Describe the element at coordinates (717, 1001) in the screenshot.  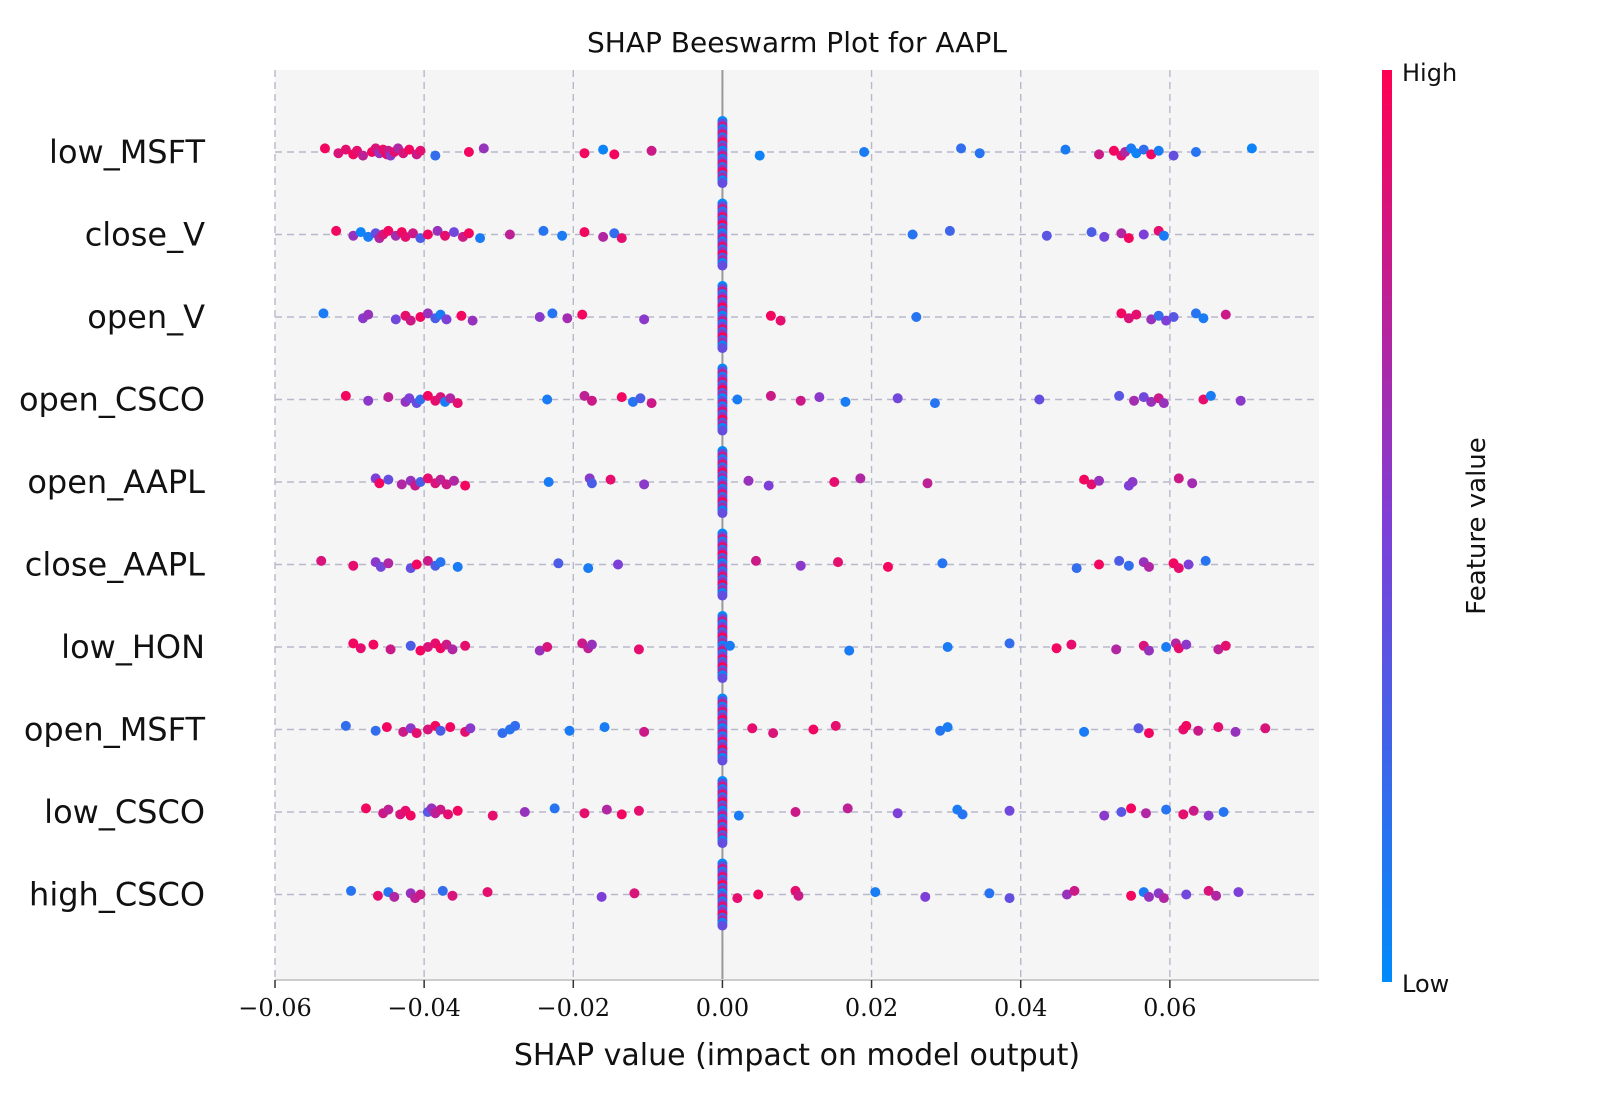
I see `x-axis-ticks: −0.06 −0.04 −0.02 0.00 0.02 0.04 0.06` at that location.